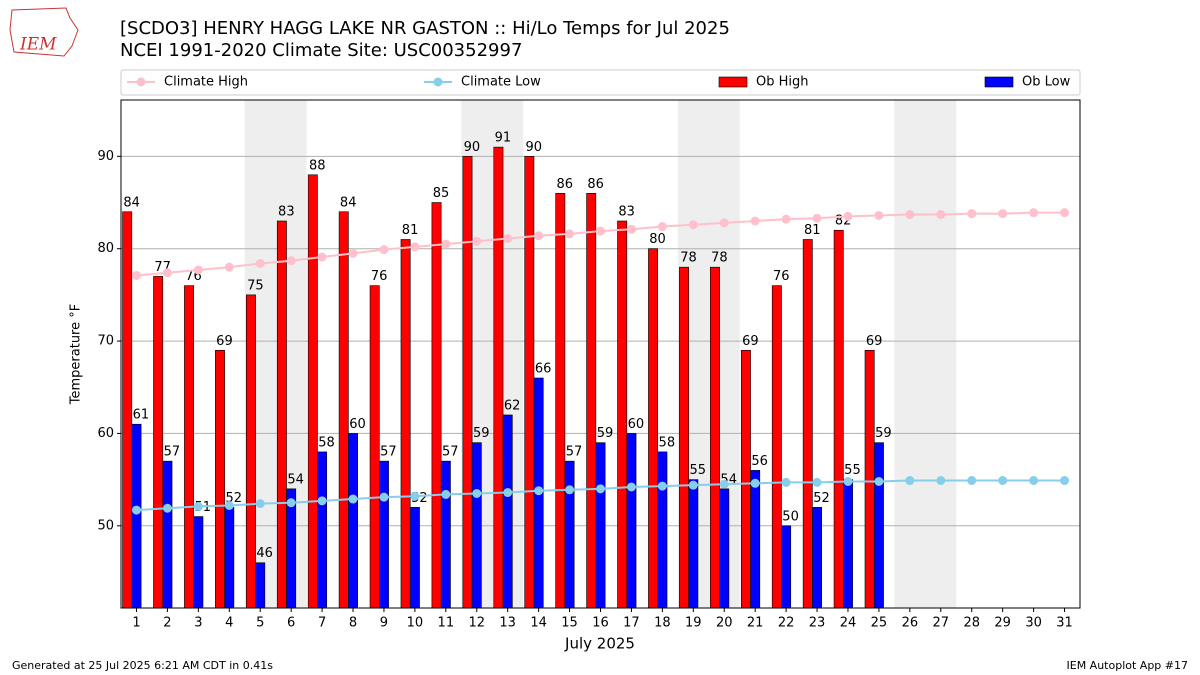 This screenshot has width=1200, height=675. Describe the element at coordinates (512, 405) in the screenshot. I see `data-label: 62` at that location.